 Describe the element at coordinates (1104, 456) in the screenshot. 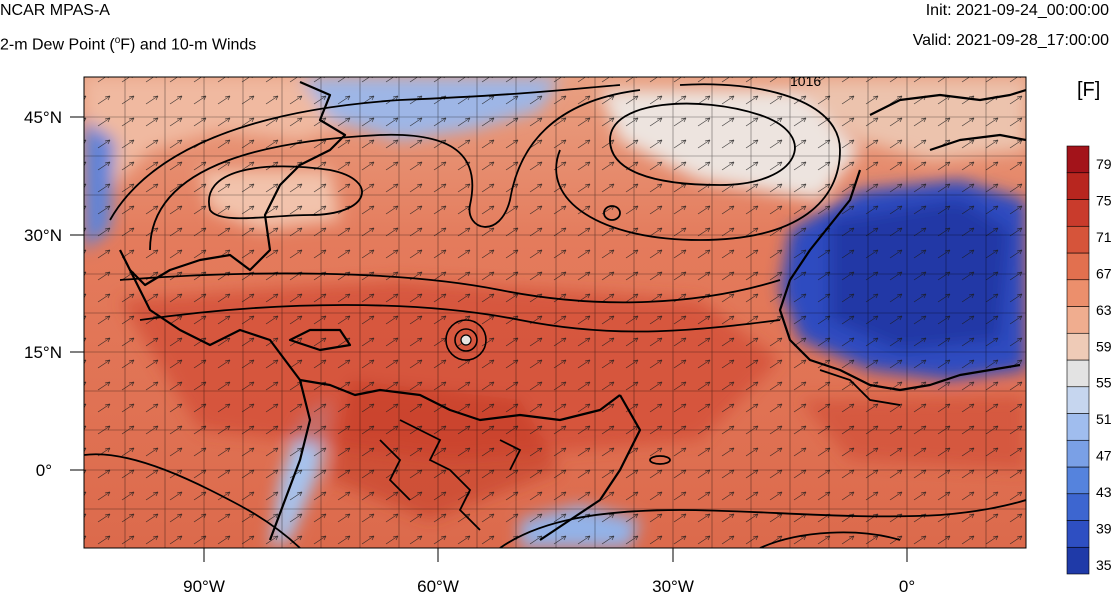

I see `colorbar-label: 47` at that location.